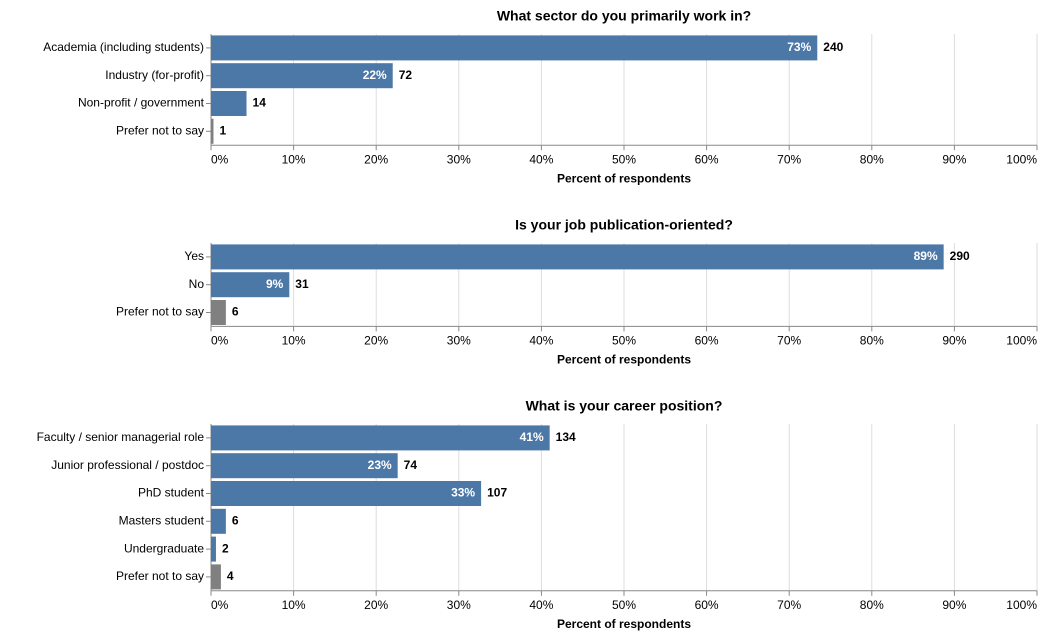 This screenshot has width=1042, height=637. Describe the element at coordinates (222, 130) in the screenshot. I see `count-label: 1` at that location.